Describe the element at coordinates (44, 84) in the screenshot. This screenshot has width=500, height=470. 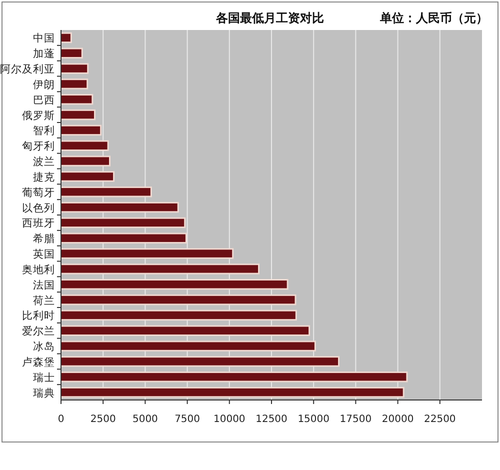
I see `y-tick-label: 伊朗` at that location.